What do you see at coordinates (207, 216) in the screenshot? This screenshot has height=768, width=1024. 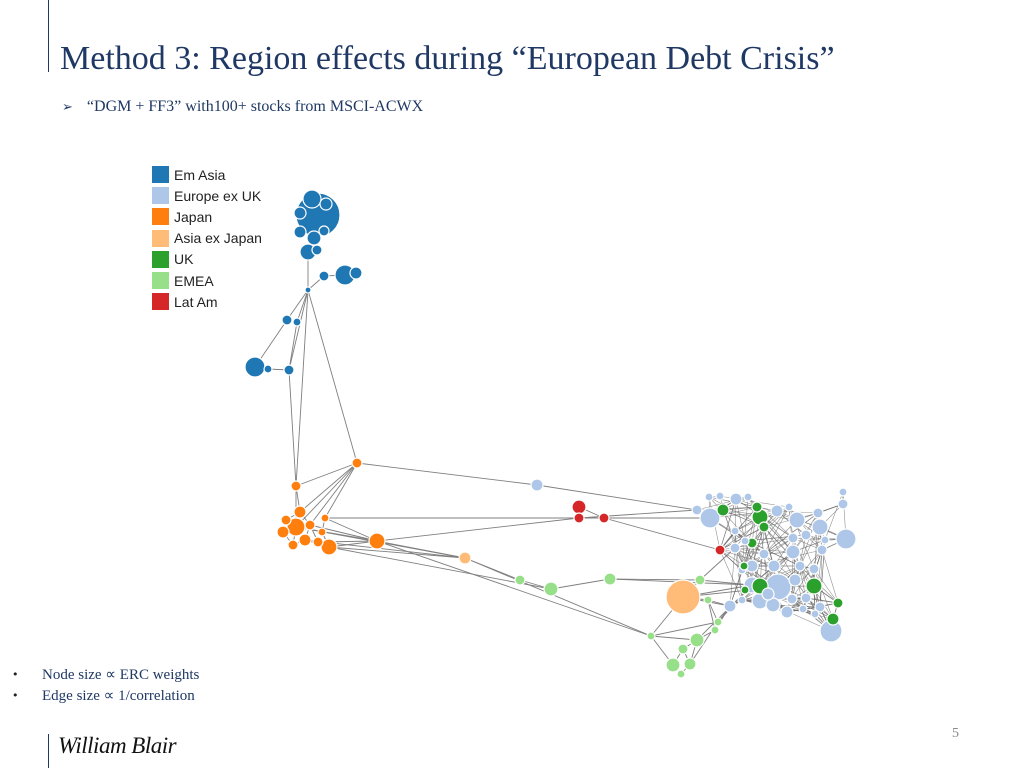 I see `legend-item-japan: Japan` at bounding box center [207, 216].